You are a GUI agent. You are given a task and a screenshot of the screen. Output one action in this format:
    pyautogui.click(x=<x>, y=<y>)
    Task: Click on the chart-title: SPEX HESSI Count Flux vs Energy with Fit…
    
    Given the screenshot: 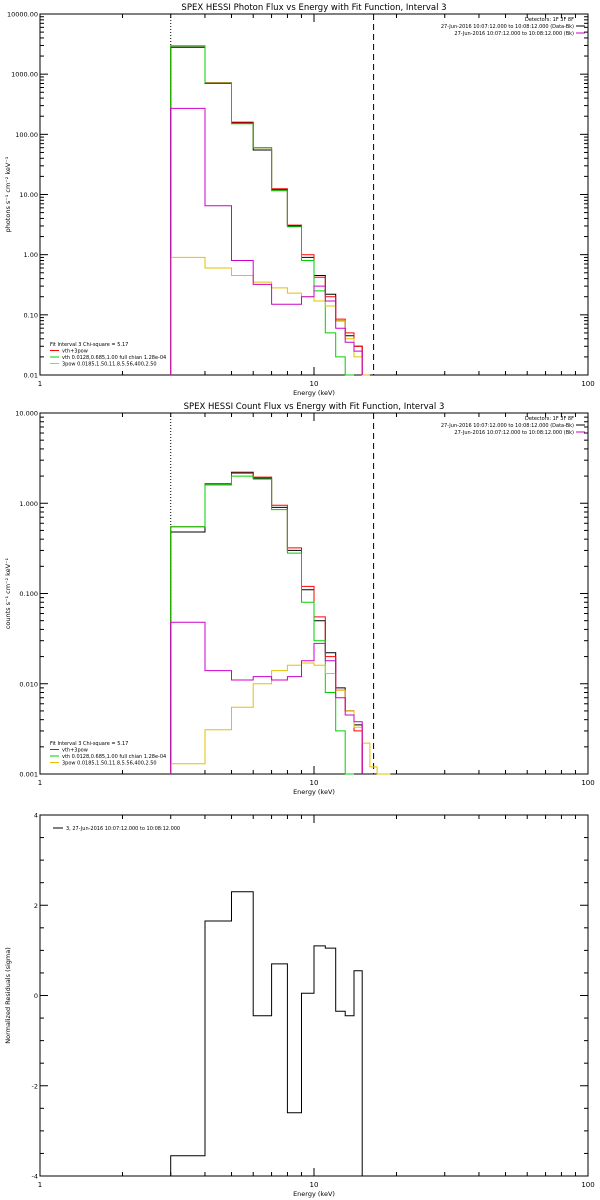 What is the action you would take?
    pyautogui.click(x=314, y=407)
    